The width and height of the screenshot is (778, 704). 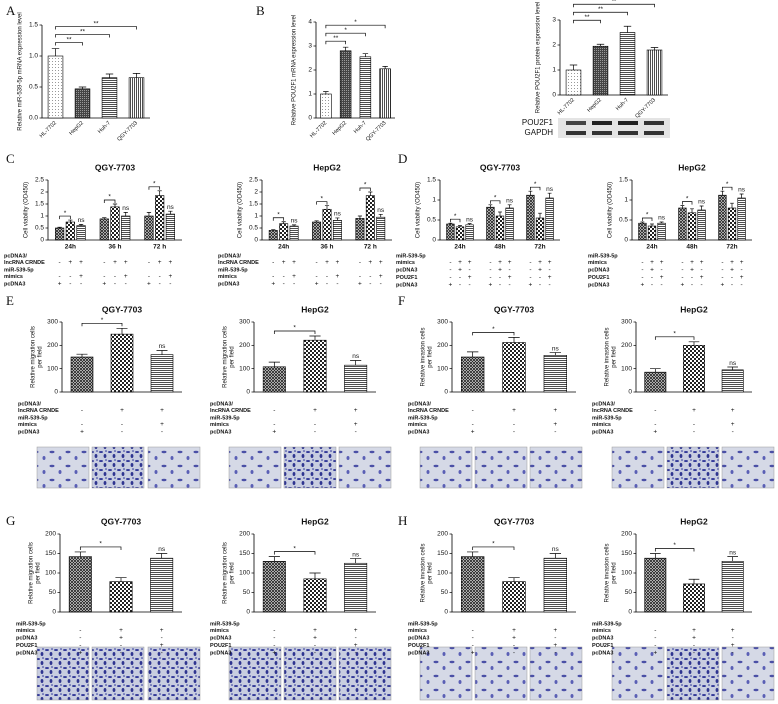 I want to click on condition-label: POU2F1, so click(x=602, y=646).